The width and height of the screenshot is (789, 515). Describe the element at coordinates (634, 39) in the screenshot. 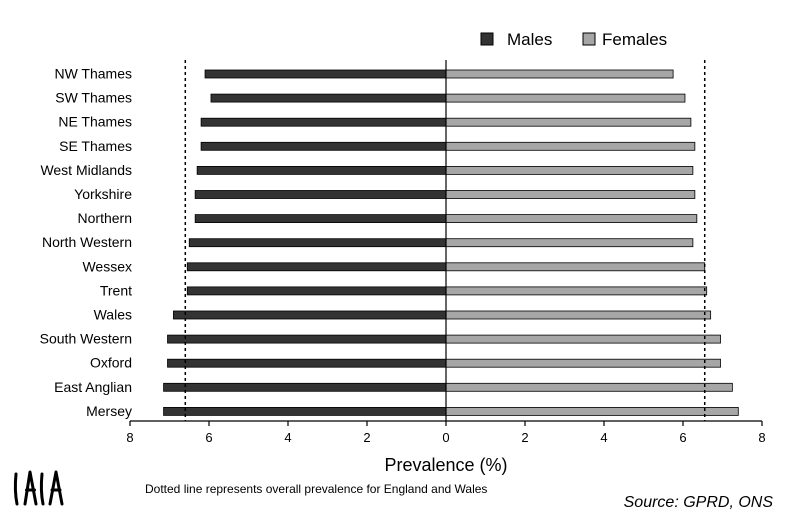

I see `legend-label-females: Females` at that location.